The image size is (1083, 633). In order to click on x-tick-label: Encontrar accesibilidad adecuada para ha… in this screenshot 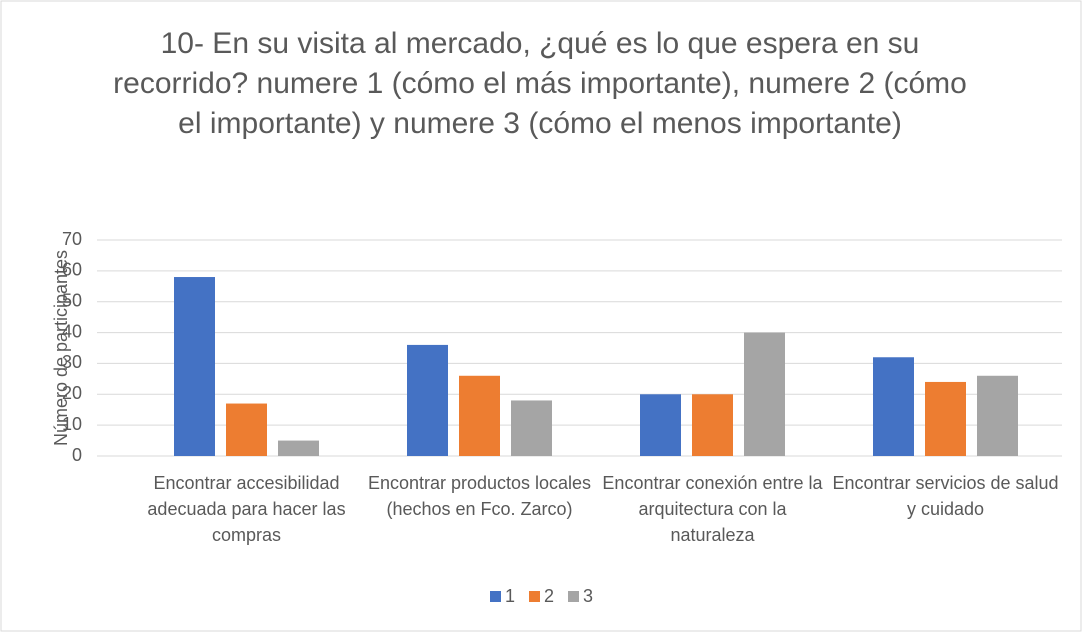, I will do `click(246, 509)`.